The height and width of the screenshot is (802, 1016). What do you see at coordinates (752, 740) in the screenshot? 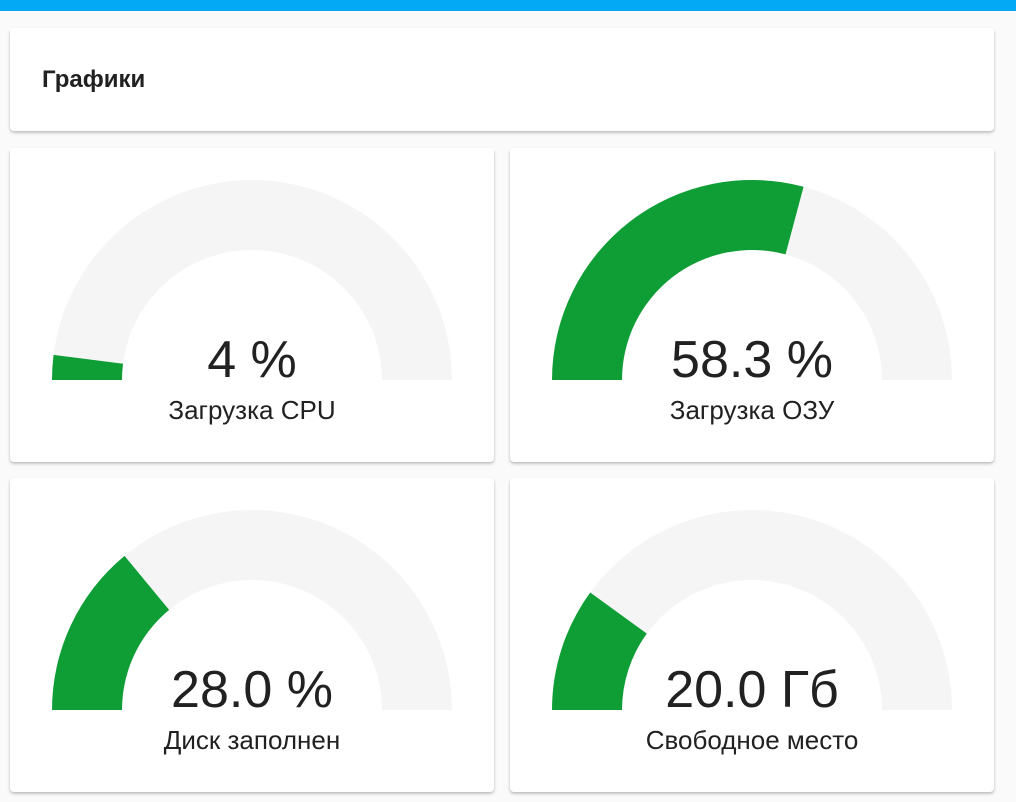
I see `gauge-free-label: Свободное место` at bounding box center [752, 740].